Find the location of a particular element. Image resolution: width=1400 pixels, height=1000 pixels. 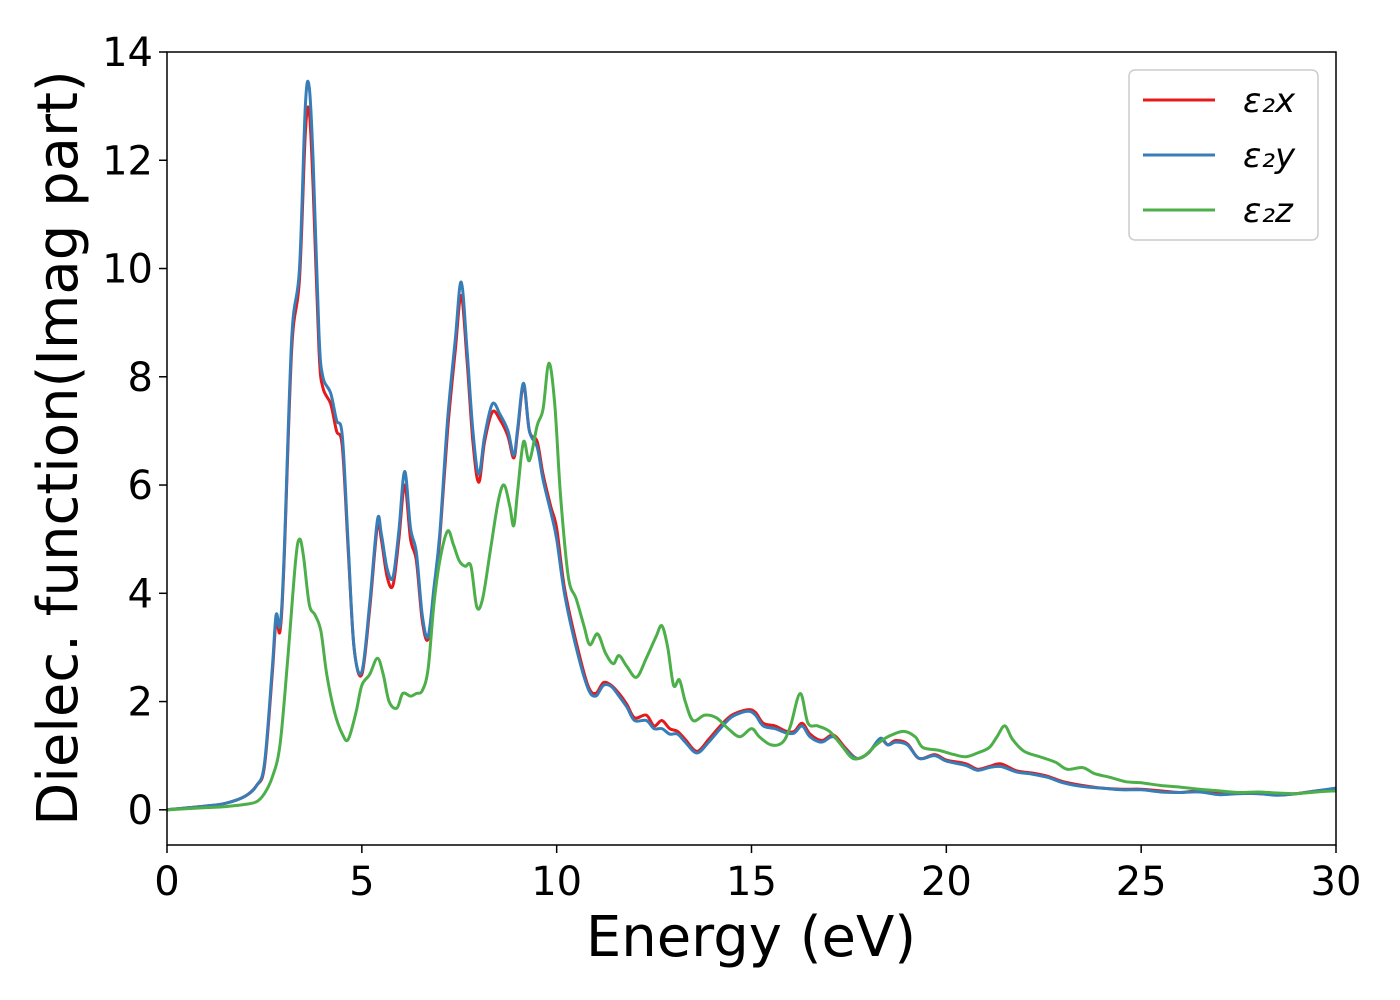

y-tick-label: 12 is located at coordinates (127, 161).